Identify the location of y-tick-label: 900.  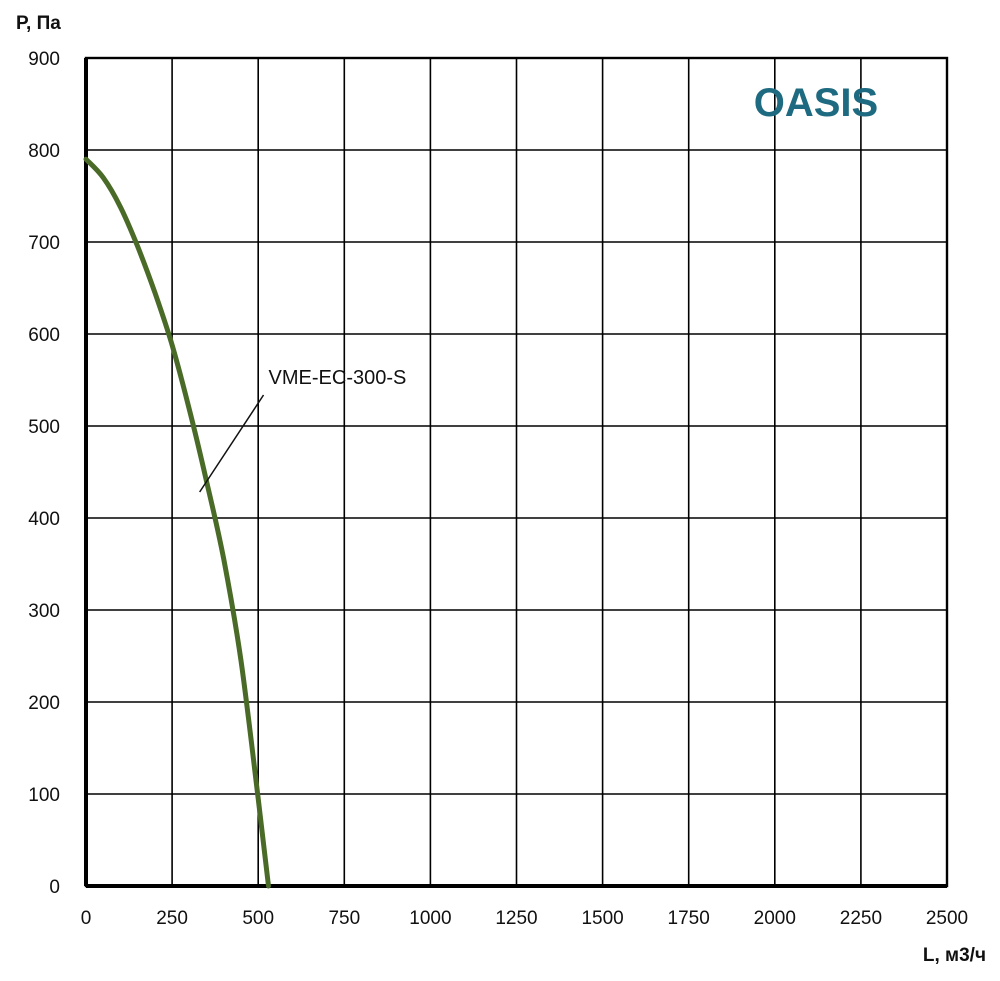
(44, 59).